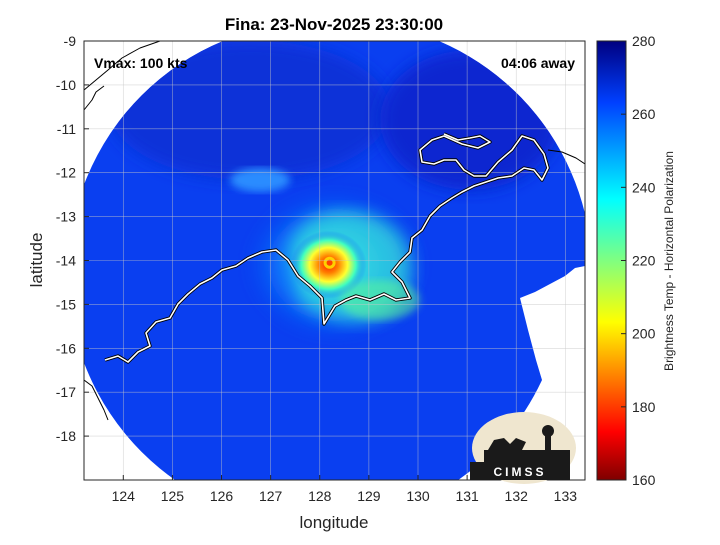  I want to click on x-tick-label: 129, so click(369, 496).